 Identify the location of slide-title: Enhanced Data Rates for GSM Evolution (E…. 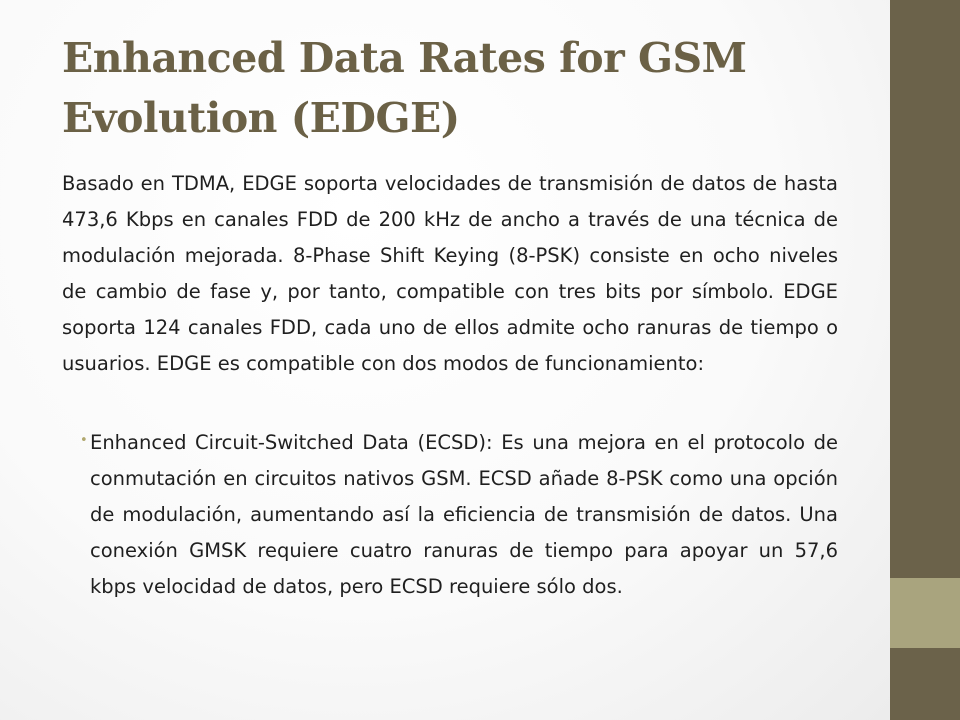
(404, 88).